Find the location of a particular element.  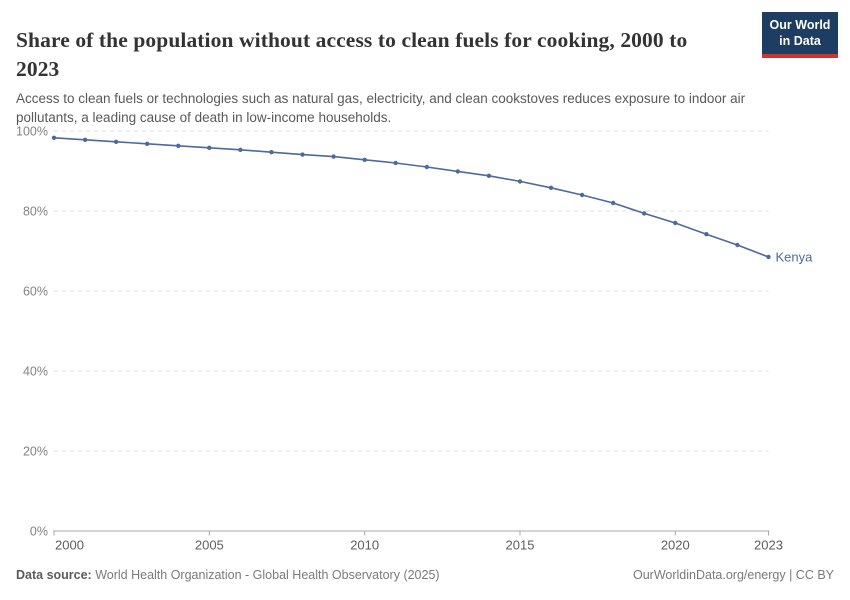

x-axis-tick-label: 2000 is located at coordinates (69, 545).